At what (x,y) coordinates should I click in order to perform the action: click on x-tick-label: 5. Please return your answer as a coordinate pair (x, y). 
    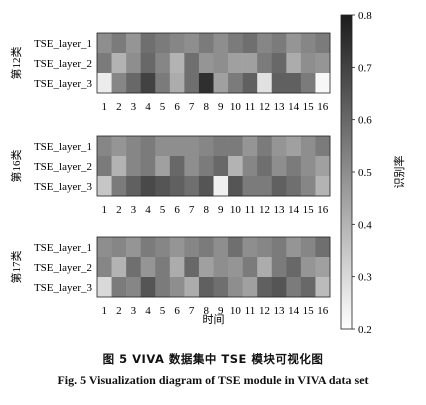
    Looking at the image, I should click on (163, 107).